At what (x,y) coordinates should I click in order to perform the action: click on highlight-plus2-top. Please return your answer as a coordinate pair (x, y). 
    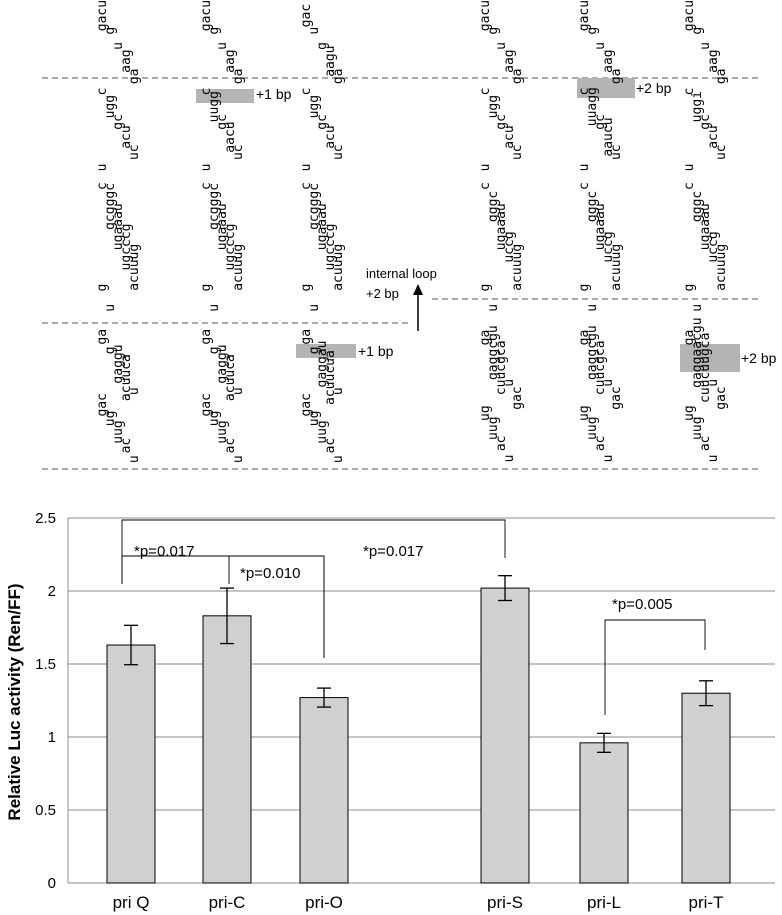
    Looking at the image, I should click on (606, 88).